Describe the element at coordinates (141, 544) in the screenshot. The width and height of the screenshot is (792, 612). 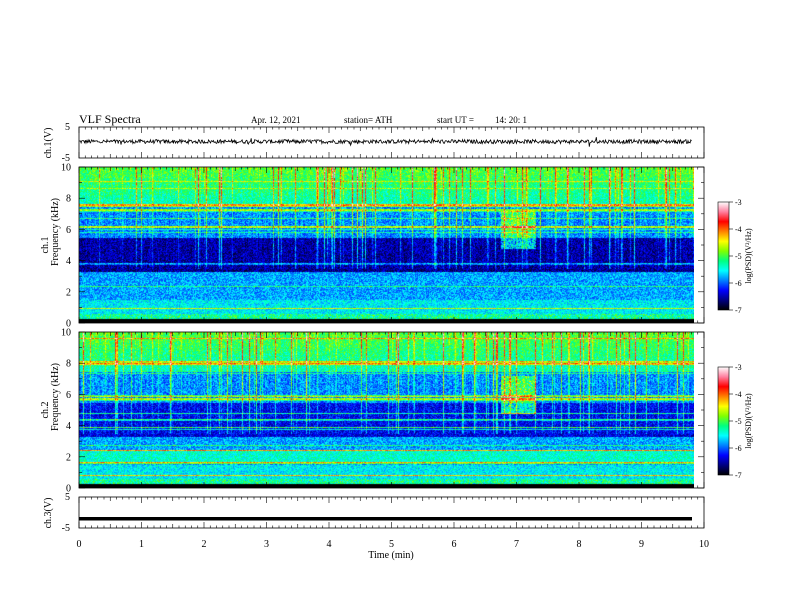
I see `time-tick-label: 1` at that location.